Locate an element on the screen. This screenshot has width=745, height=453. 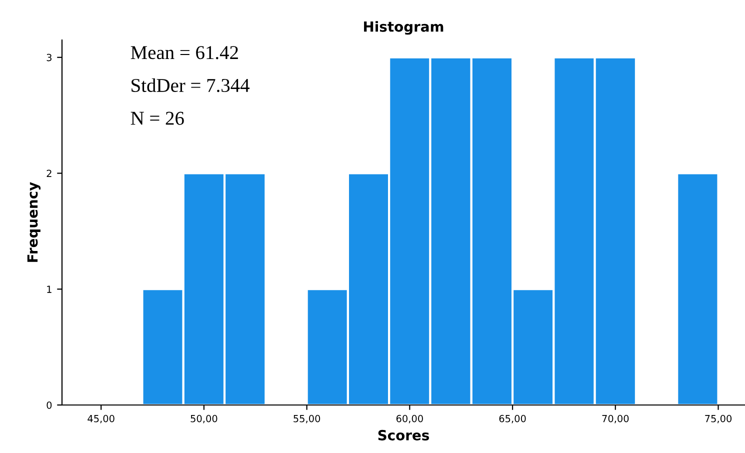
x-tick-label: 70,00 is located at coordinates (615, 419).